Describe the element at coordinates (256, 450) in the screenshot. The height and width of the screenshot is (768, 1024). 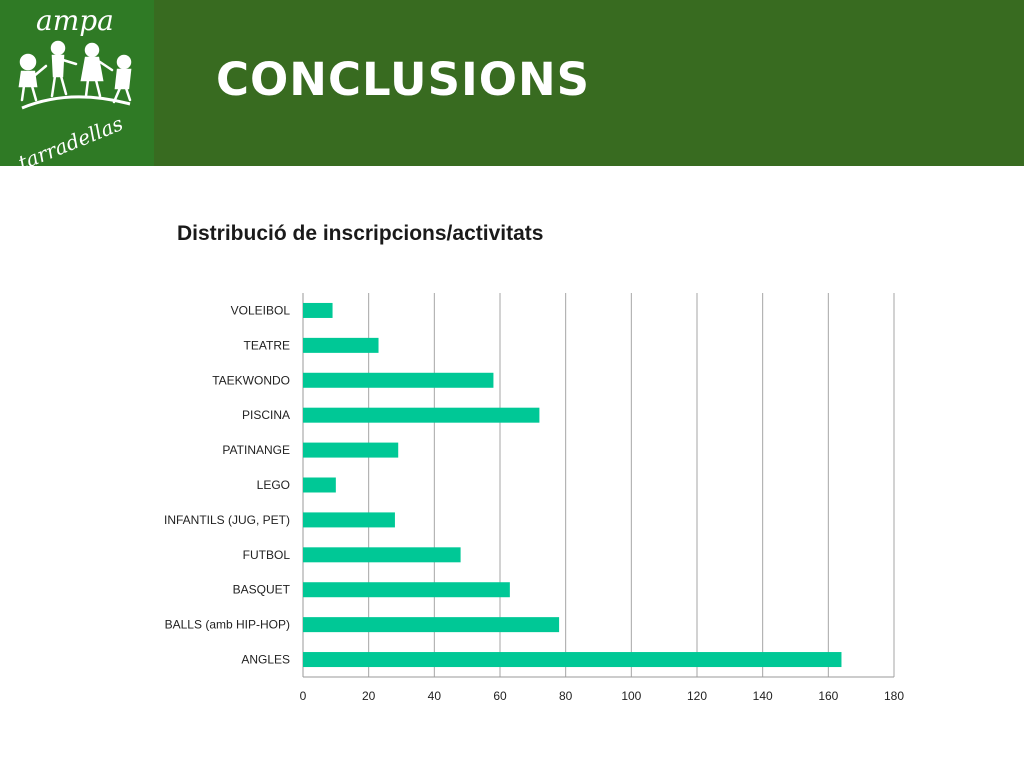
I see `category-label: PATINANGE` at that location.